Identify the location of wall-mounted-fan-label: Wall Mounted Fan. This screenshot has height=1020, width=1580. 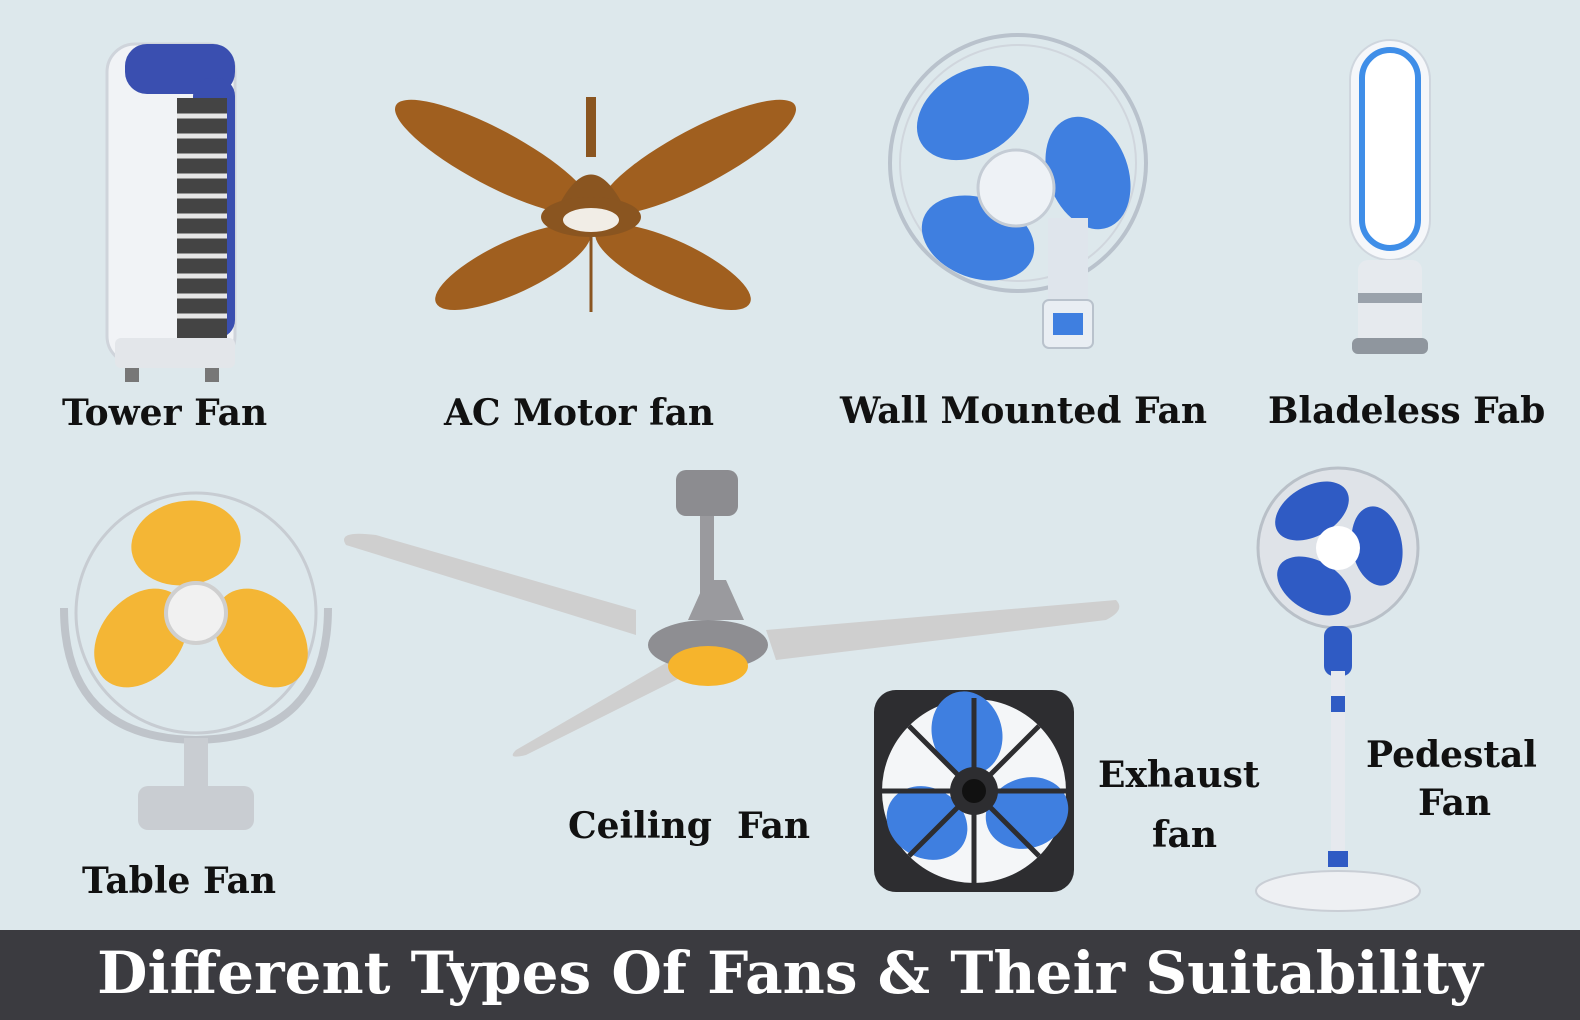
(1024, 411).